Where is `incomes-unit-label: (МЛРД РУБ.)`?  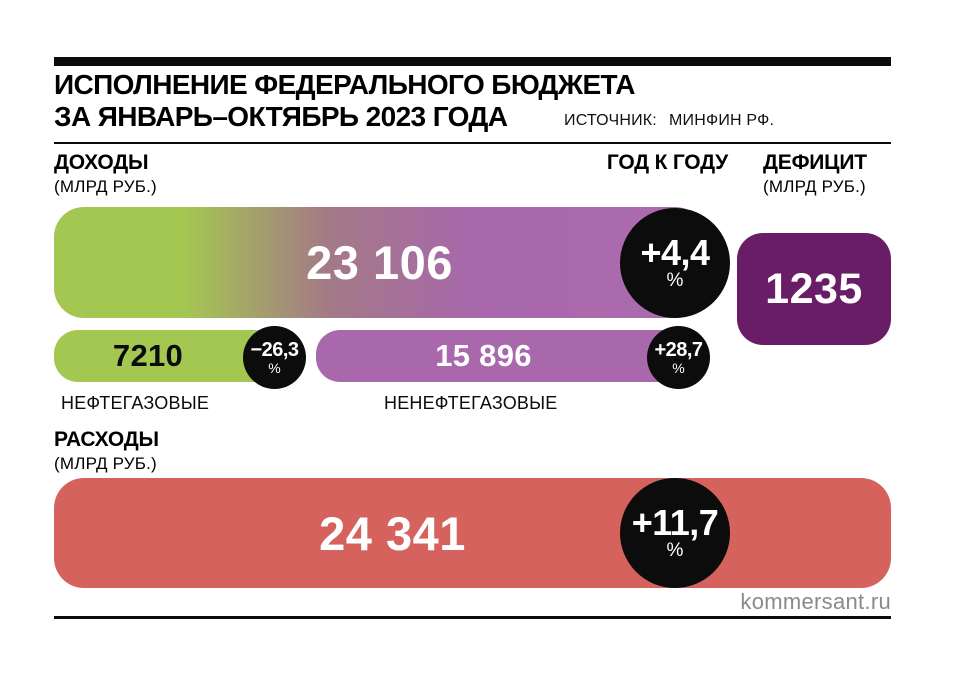
incomes-unit-label: (МЛРД РУБ.) is located at coordinates (105, 186).